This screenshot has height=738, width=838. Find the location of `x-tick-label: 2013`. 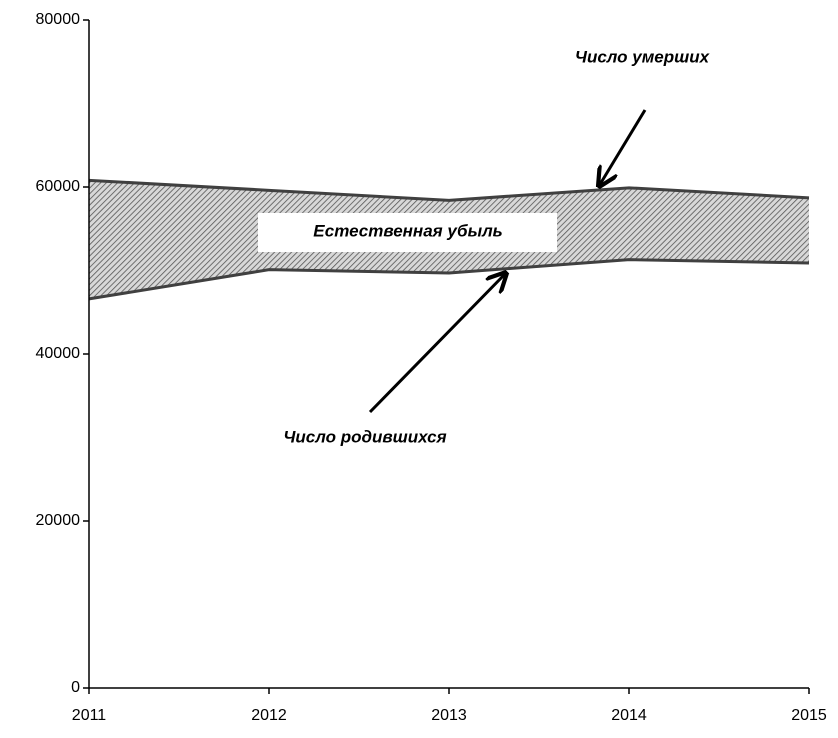

x-tick-label: 2013 is located at coordinates (449, 715).